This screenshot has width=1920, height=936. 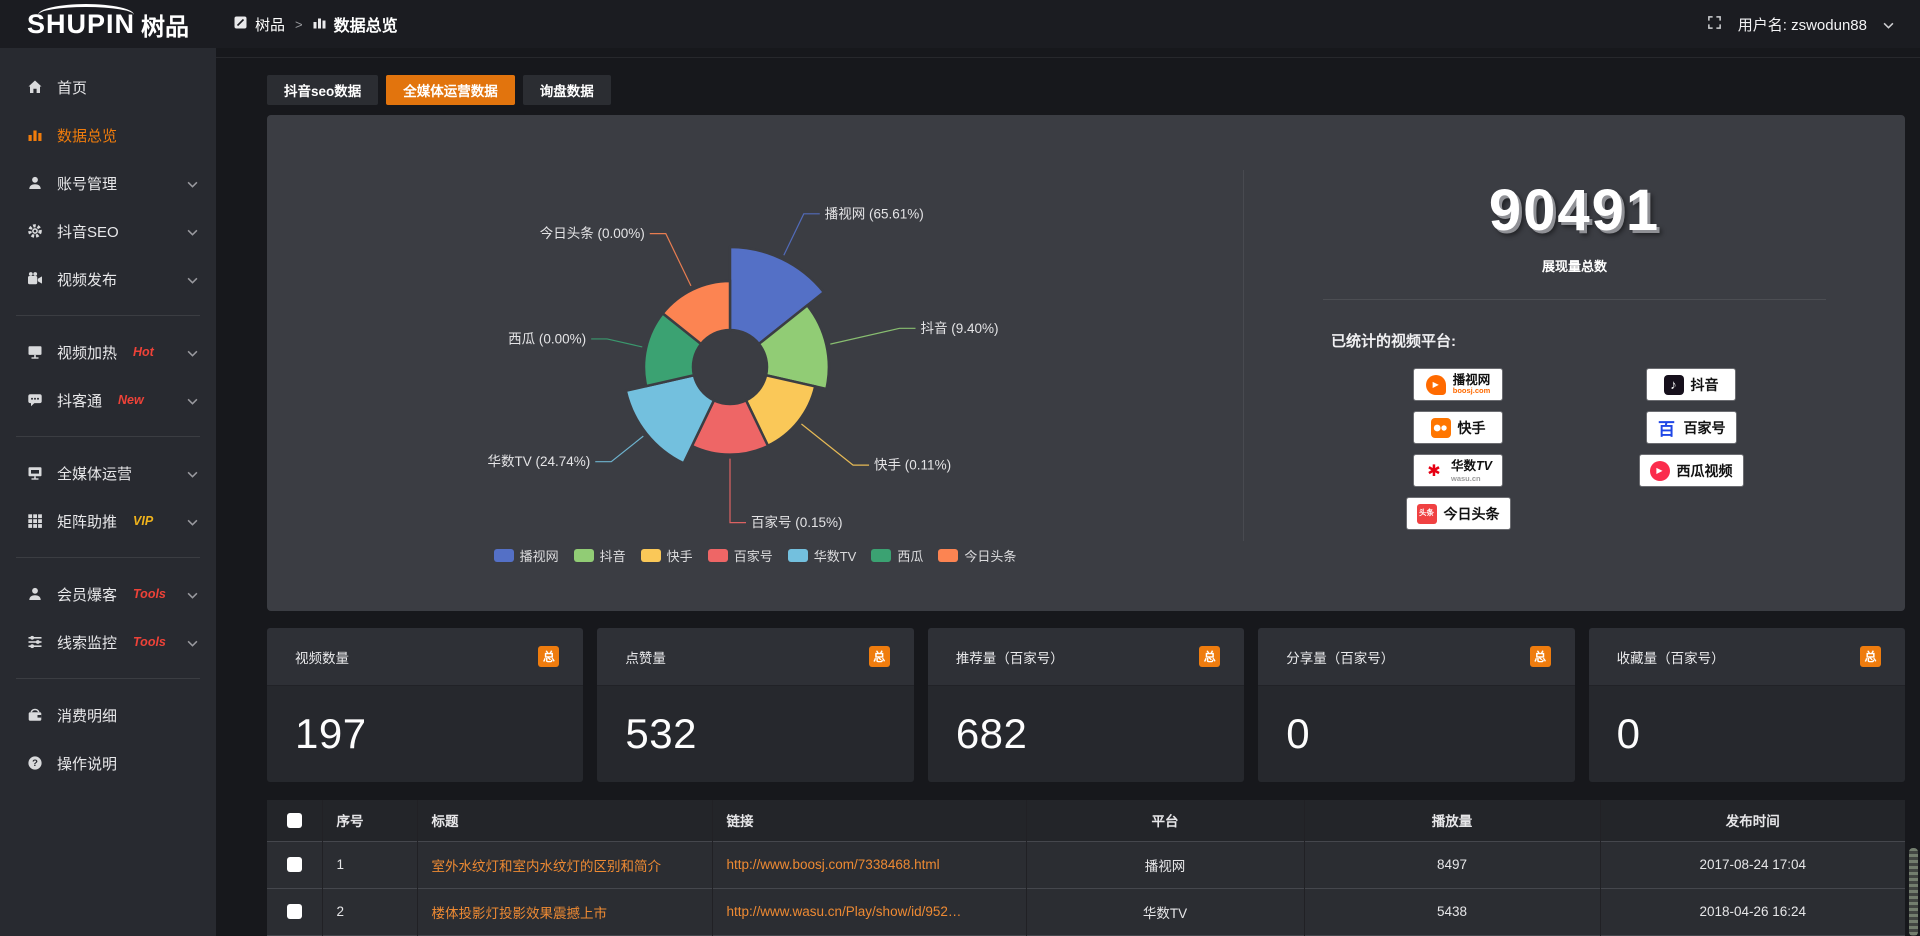 What do you see at coordinates (1009, 658) in the screenshot?
I see `stat-card-title: 推荐量（百家号）` at bounding box center [1009, 658].